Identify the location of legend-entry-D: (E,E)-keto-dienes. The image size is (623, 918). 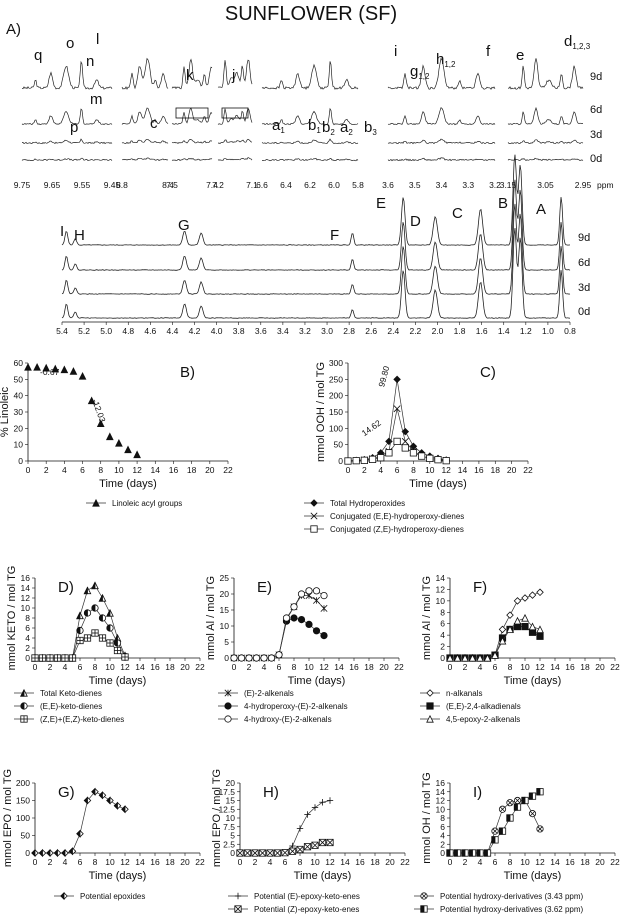
(58, 706).